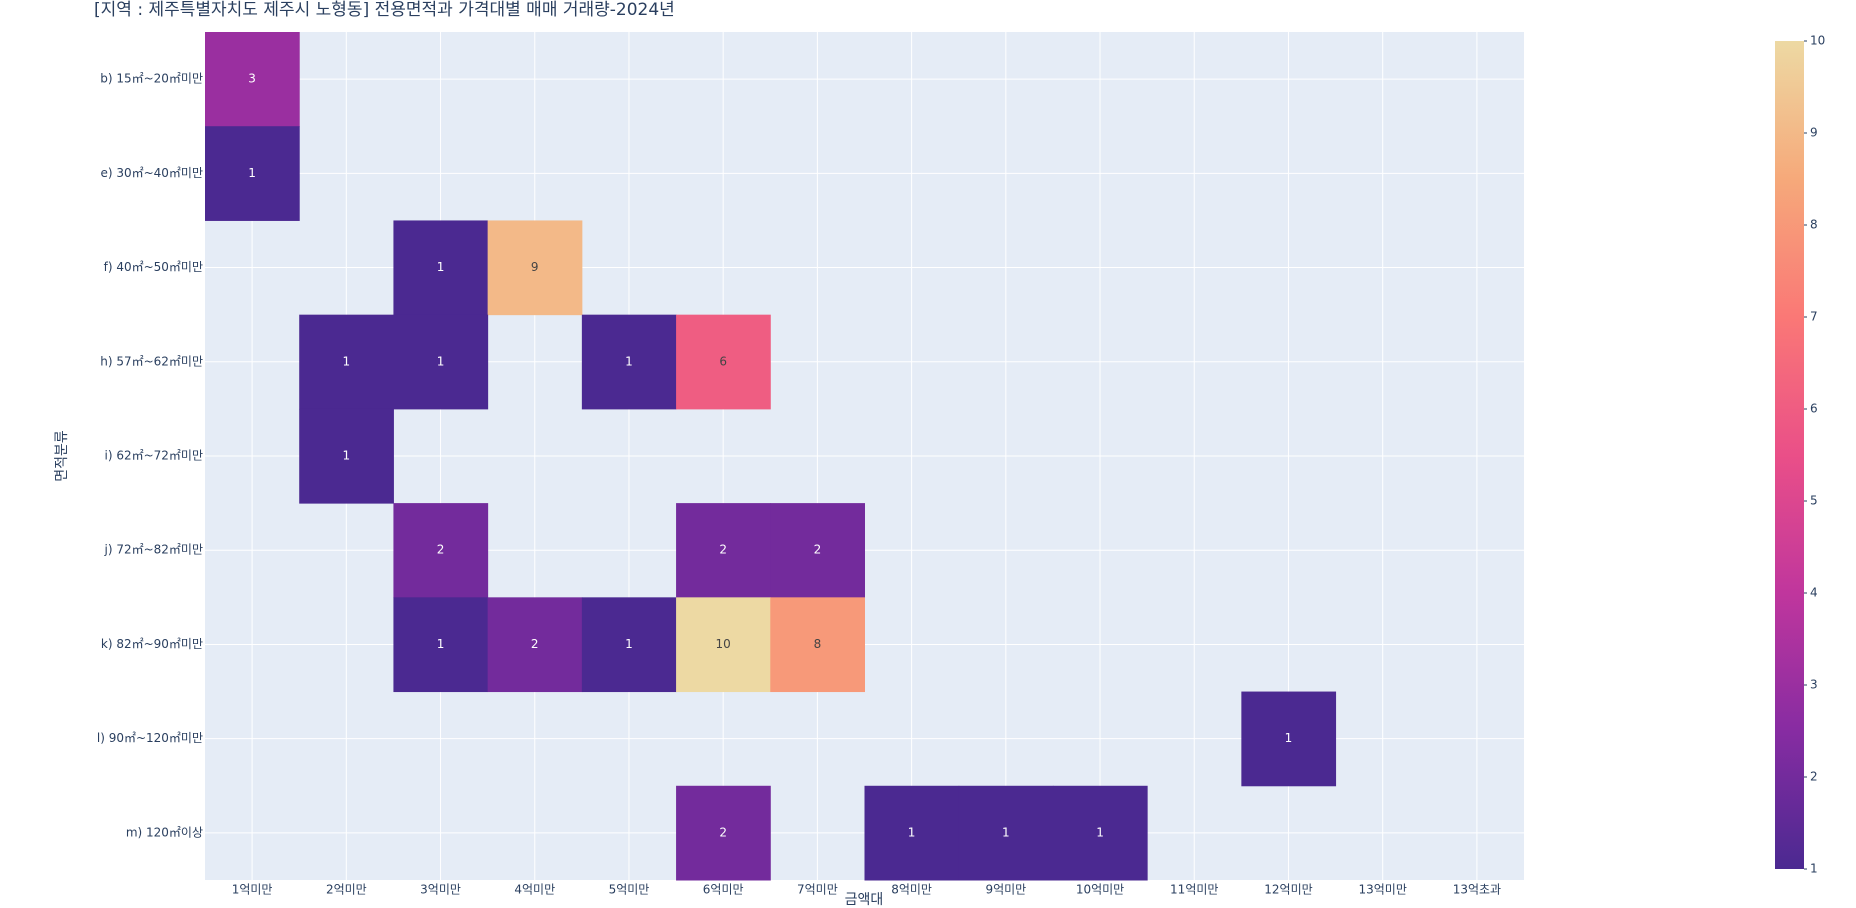 This screenshot has height=908, width=1856. I want to click on x-tick-label: 7억미만, so click(817, 890).